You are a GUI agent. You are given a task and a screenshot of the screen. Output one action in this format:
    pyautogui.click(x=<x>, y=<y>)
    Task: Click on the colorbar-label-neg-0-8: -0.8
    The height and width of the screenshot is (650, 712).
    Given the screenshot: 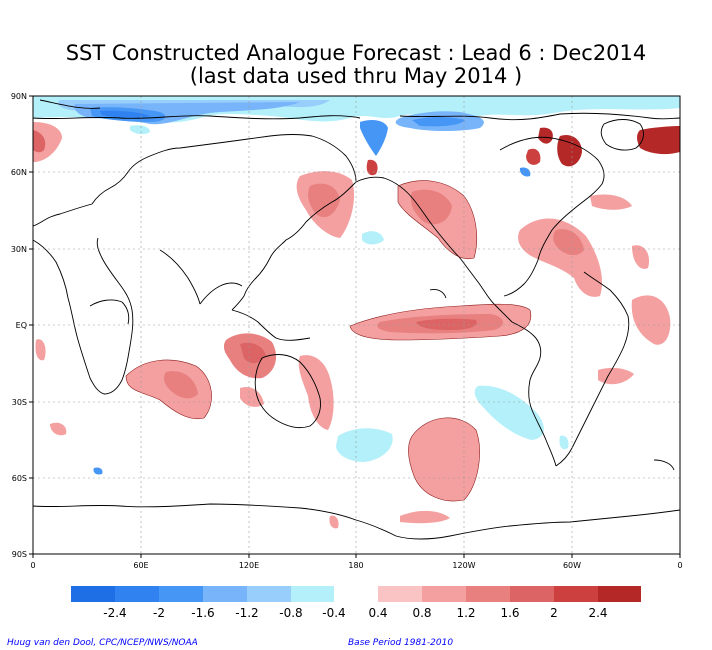 What is the action you would take?
    pyautogui.click(x=290, y=613)
    